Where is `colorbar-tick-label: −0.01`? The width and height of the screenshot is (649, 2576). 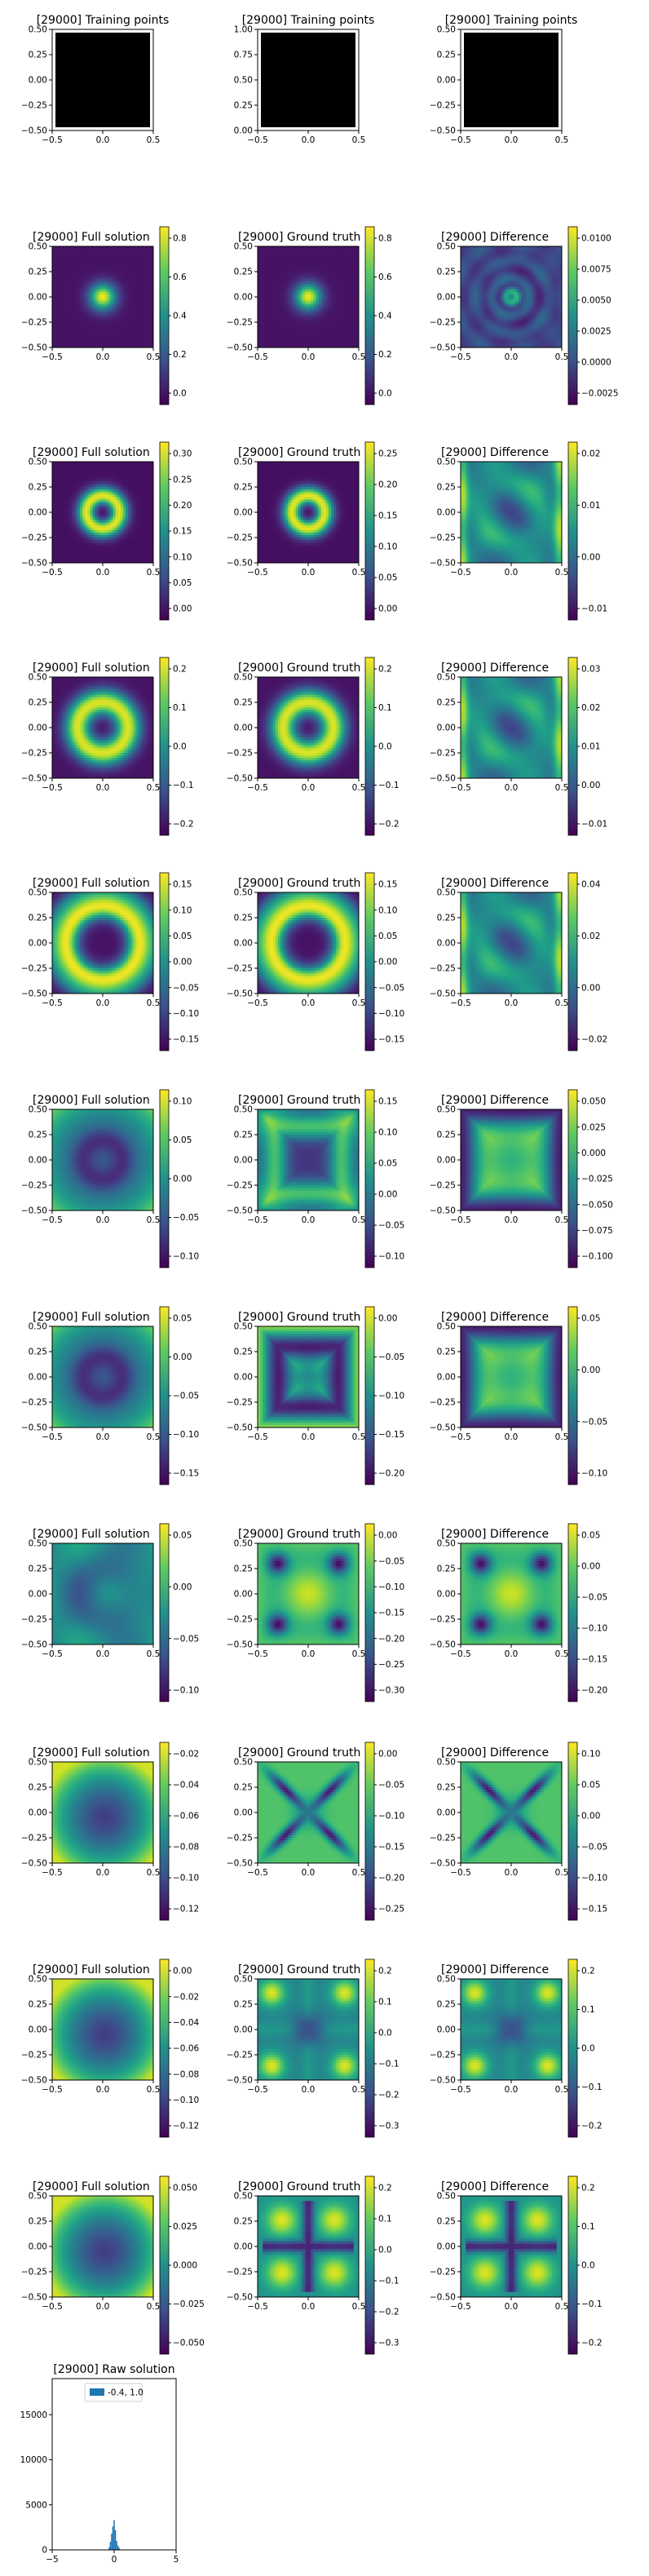 colorbar-tick-label: −0.01 is located at coordinates (594, 609).